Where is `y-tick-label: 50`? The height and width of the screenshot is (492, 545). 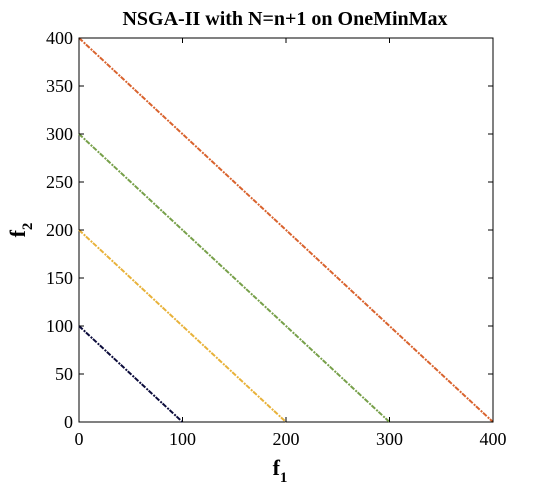
y-tick-label: 50 is located at coordinates (64, 374).